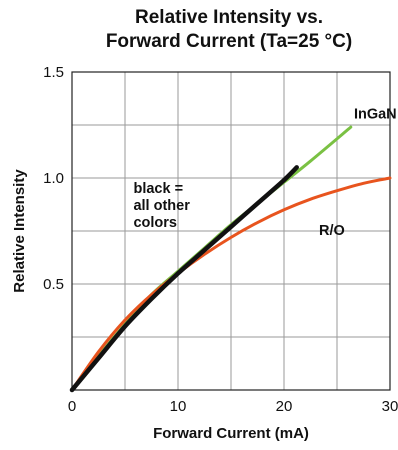 Image resolution: width=398 pixels, height=450 pixels. I want to click on chart-title-line-2: Forward Current (Ta=25 °C), so click(229, 41).